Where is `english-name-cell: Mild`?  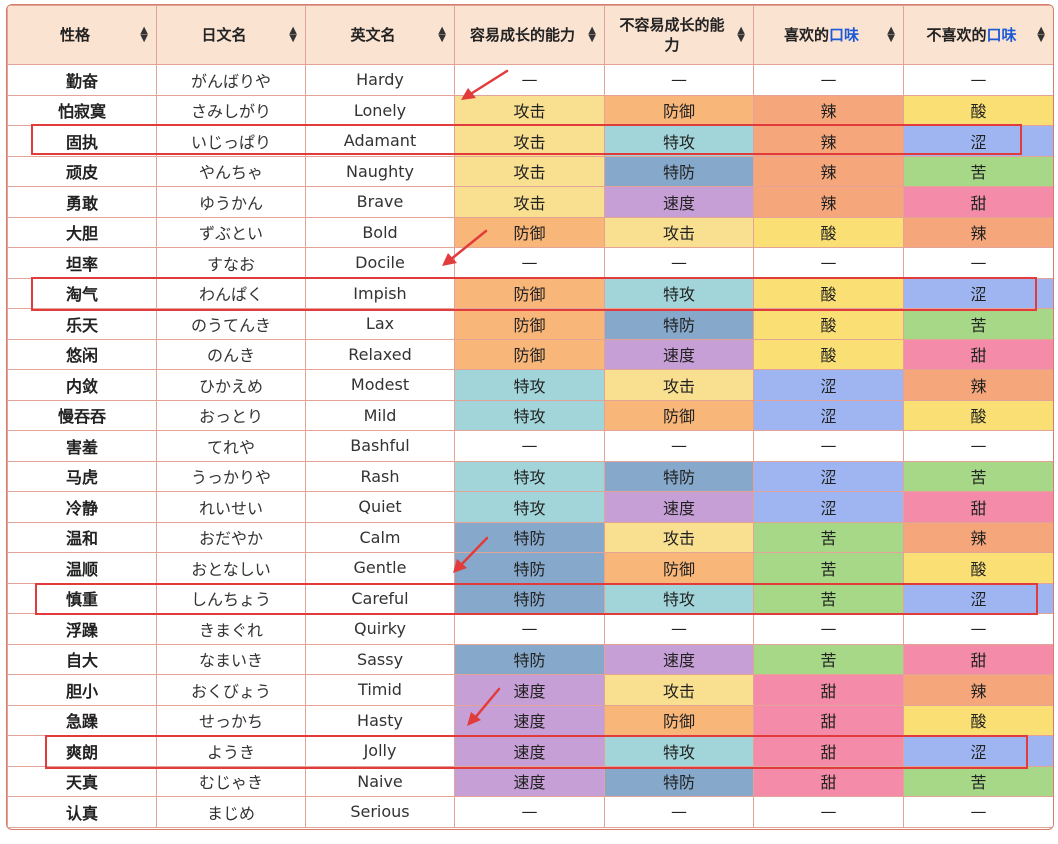
english-name-cell: Mild is located at coordinates (380, 415).